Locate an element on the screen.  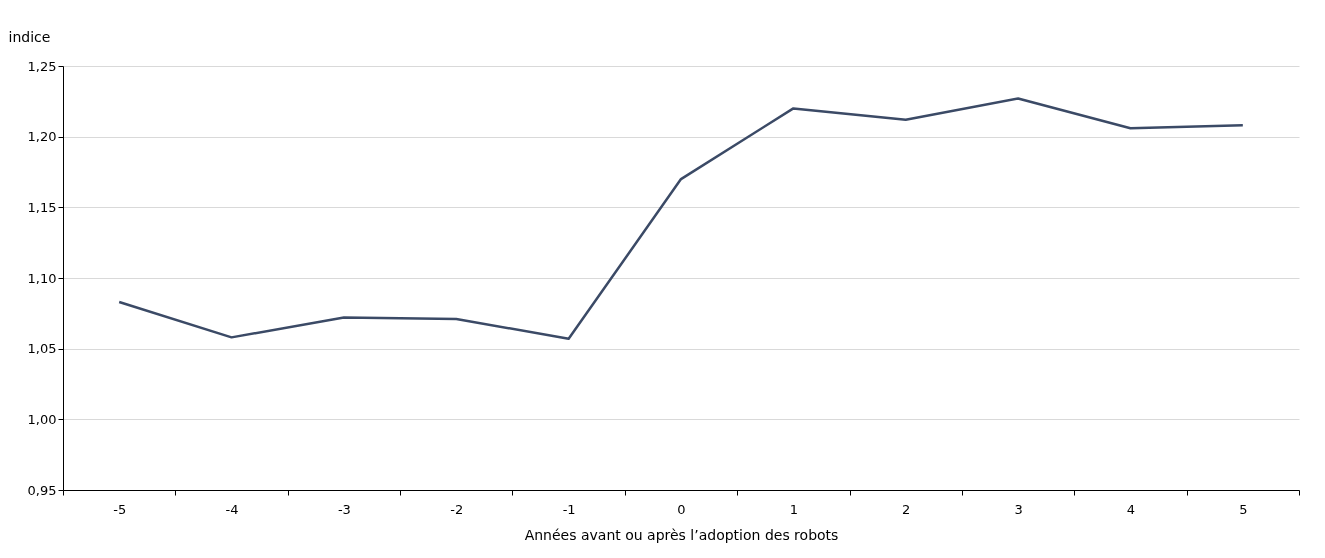
y-tick-label: 0,95 is located at coordinates (42, 490).